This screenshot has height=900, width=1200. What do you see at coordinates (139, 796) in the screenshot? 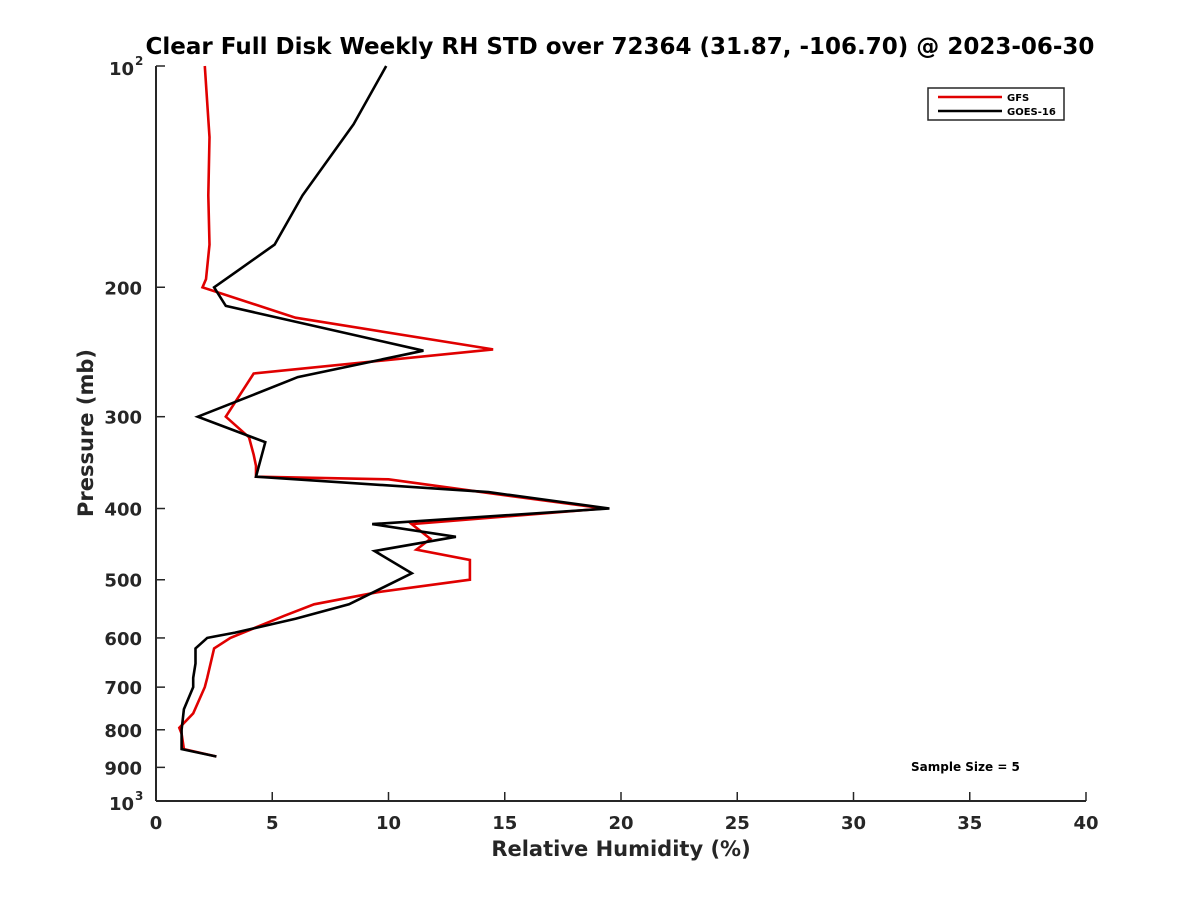
I see `y-tick-exponent: 3` at bounding box center [139, 796].